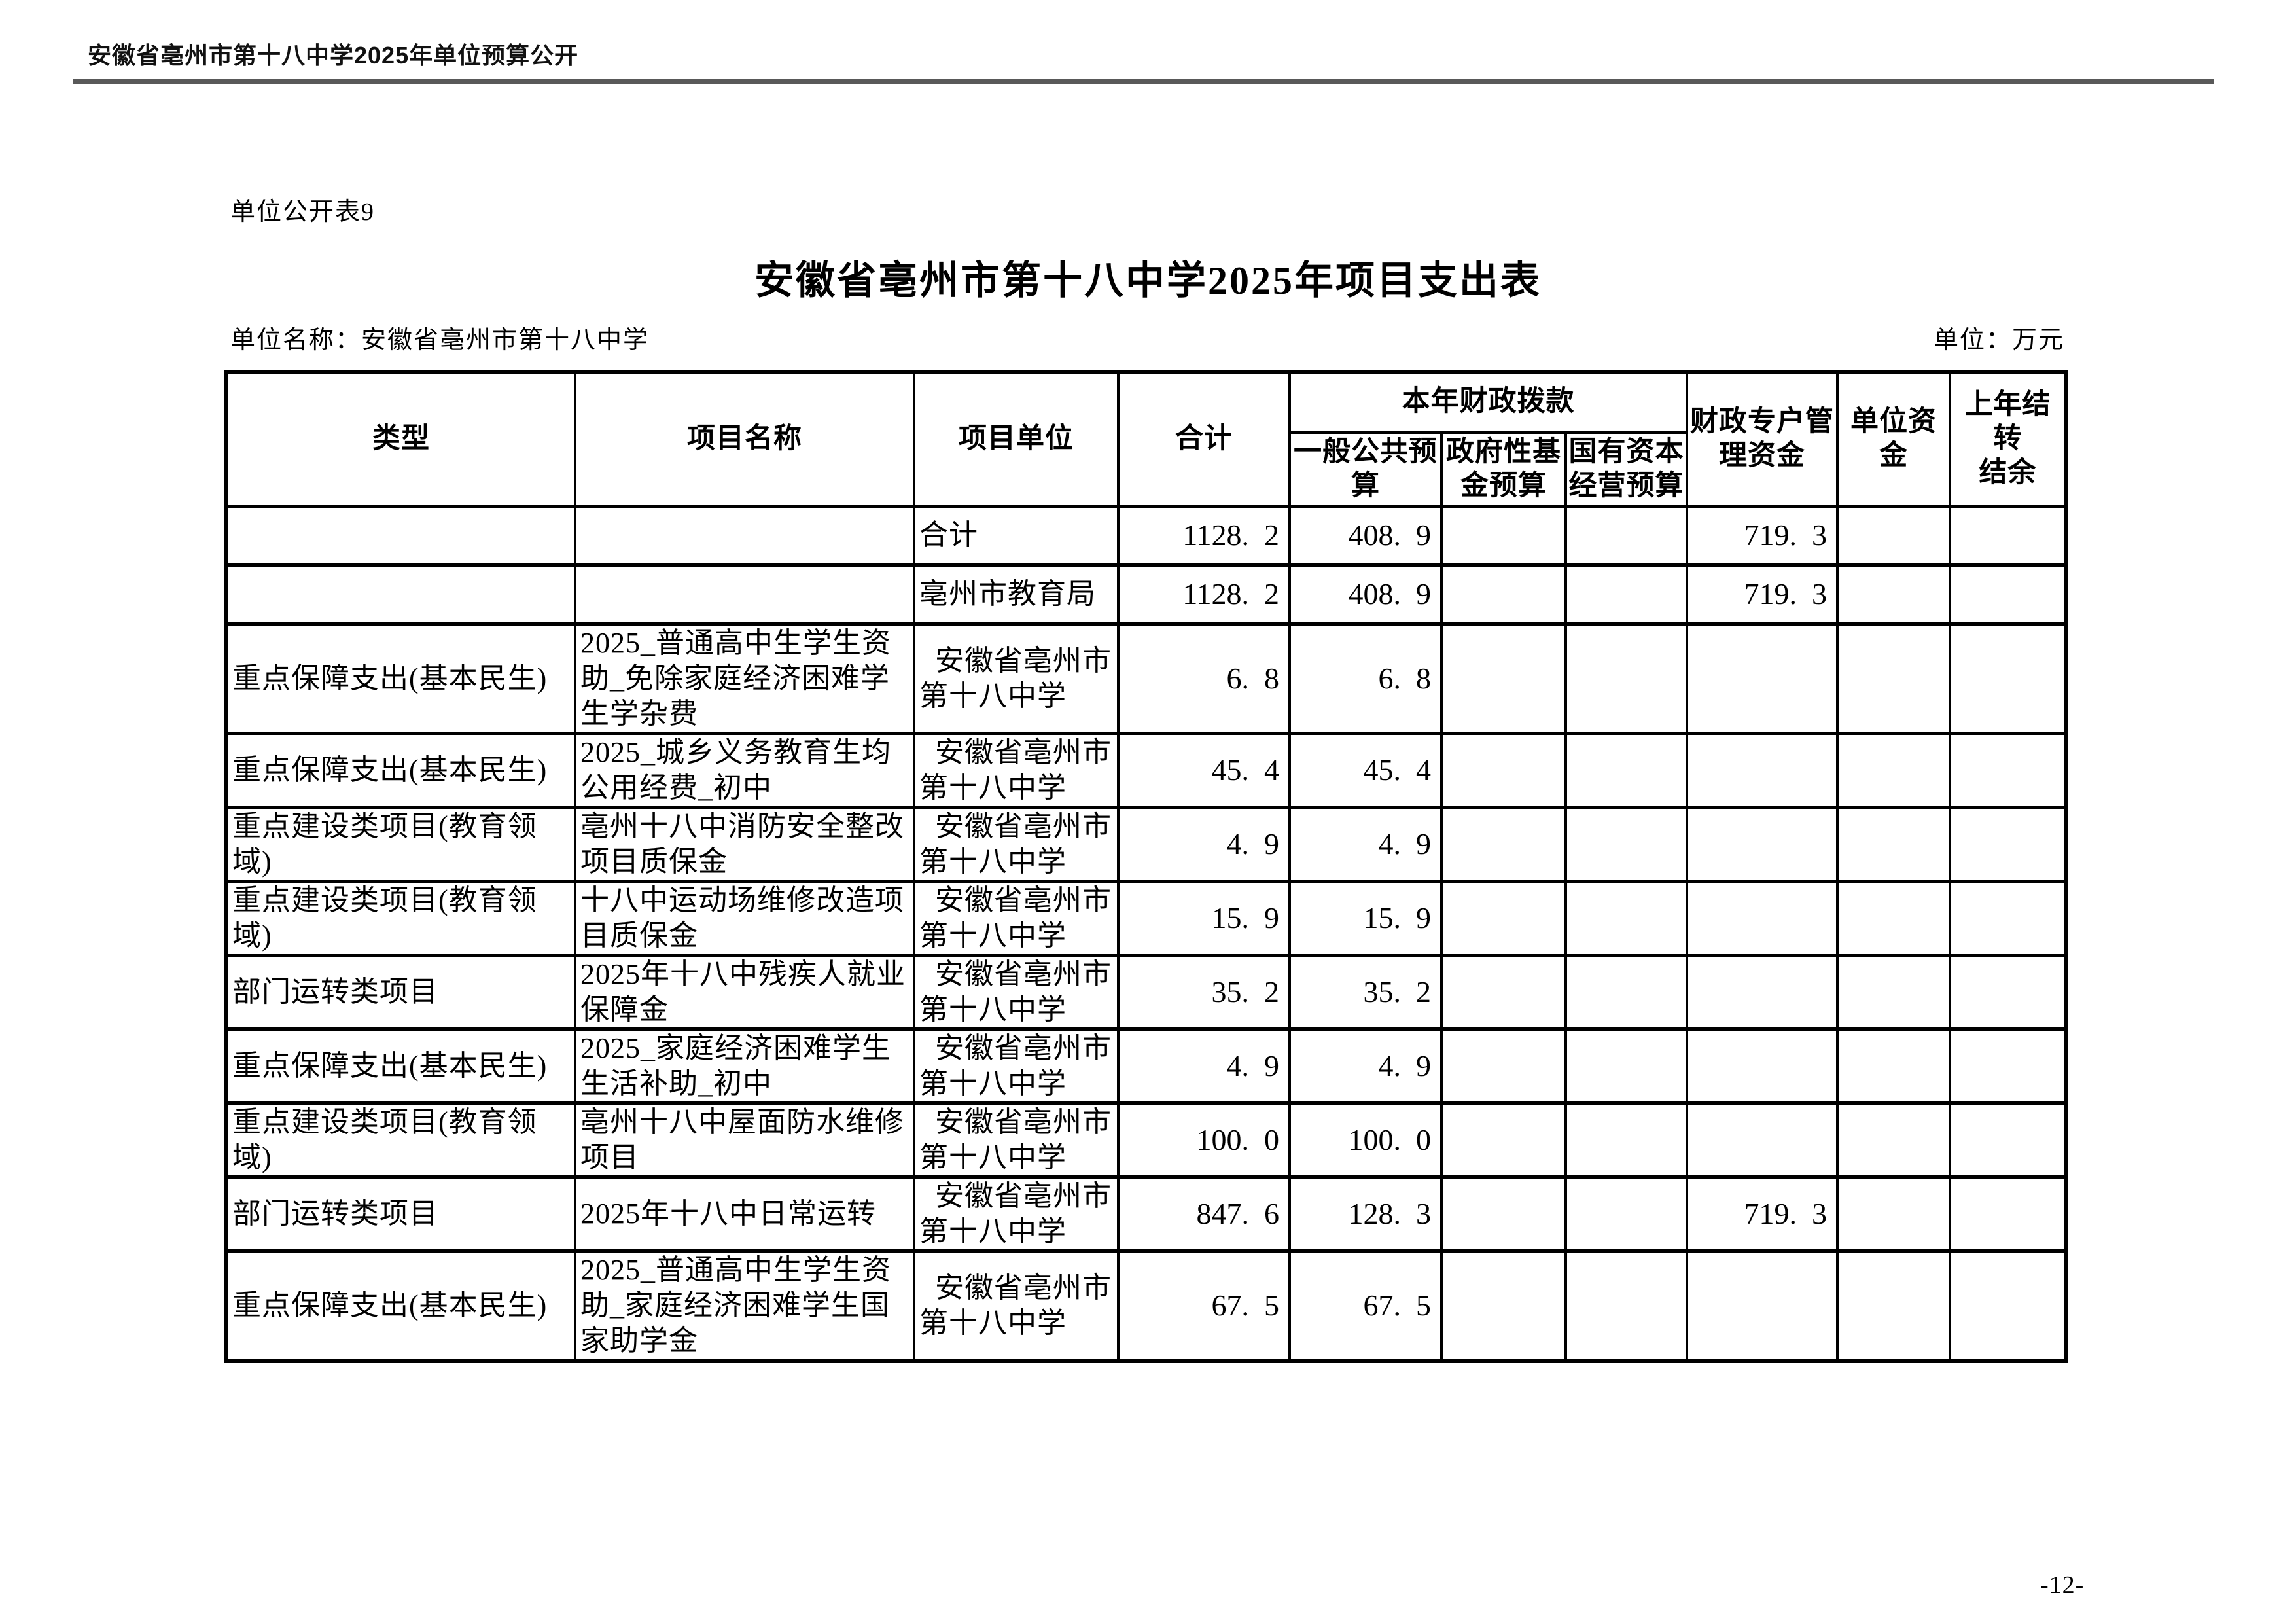 The width and height of the screenshot is (2296, 1623). I want to click on cell-project-unit: 合计, so click(1017, 535).